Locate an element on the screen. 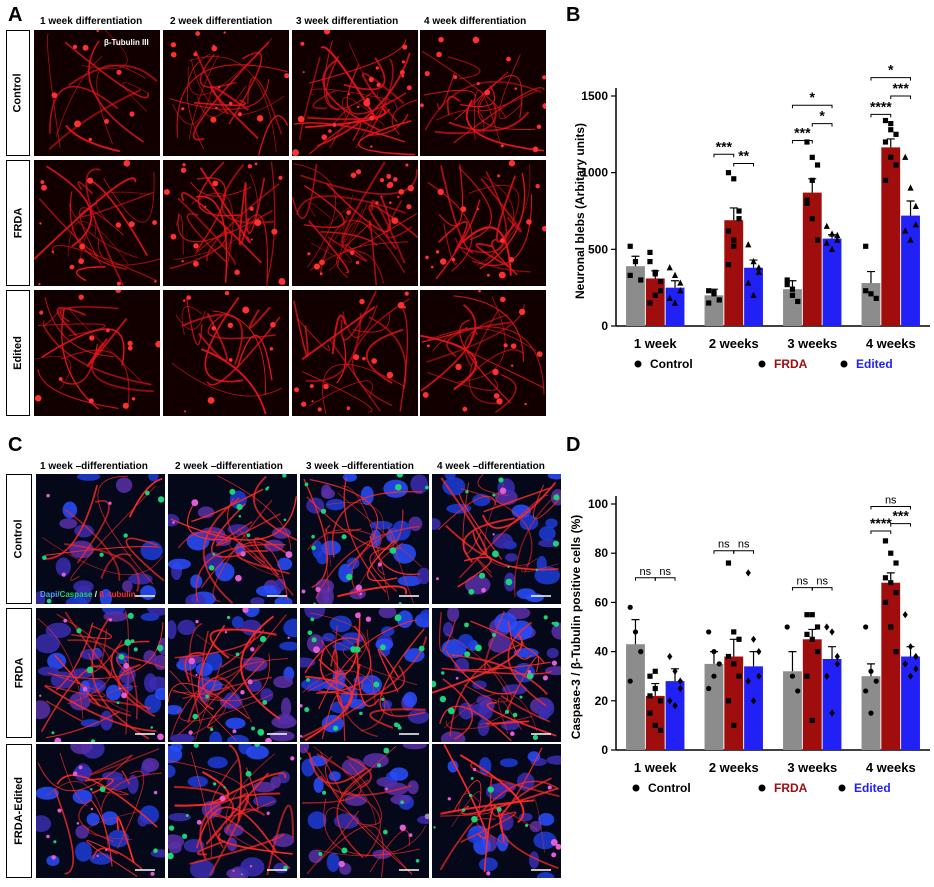 This screenshot has height=887, width=934. panel-a-row-label: FRDA is located at coordinates (18, 223).